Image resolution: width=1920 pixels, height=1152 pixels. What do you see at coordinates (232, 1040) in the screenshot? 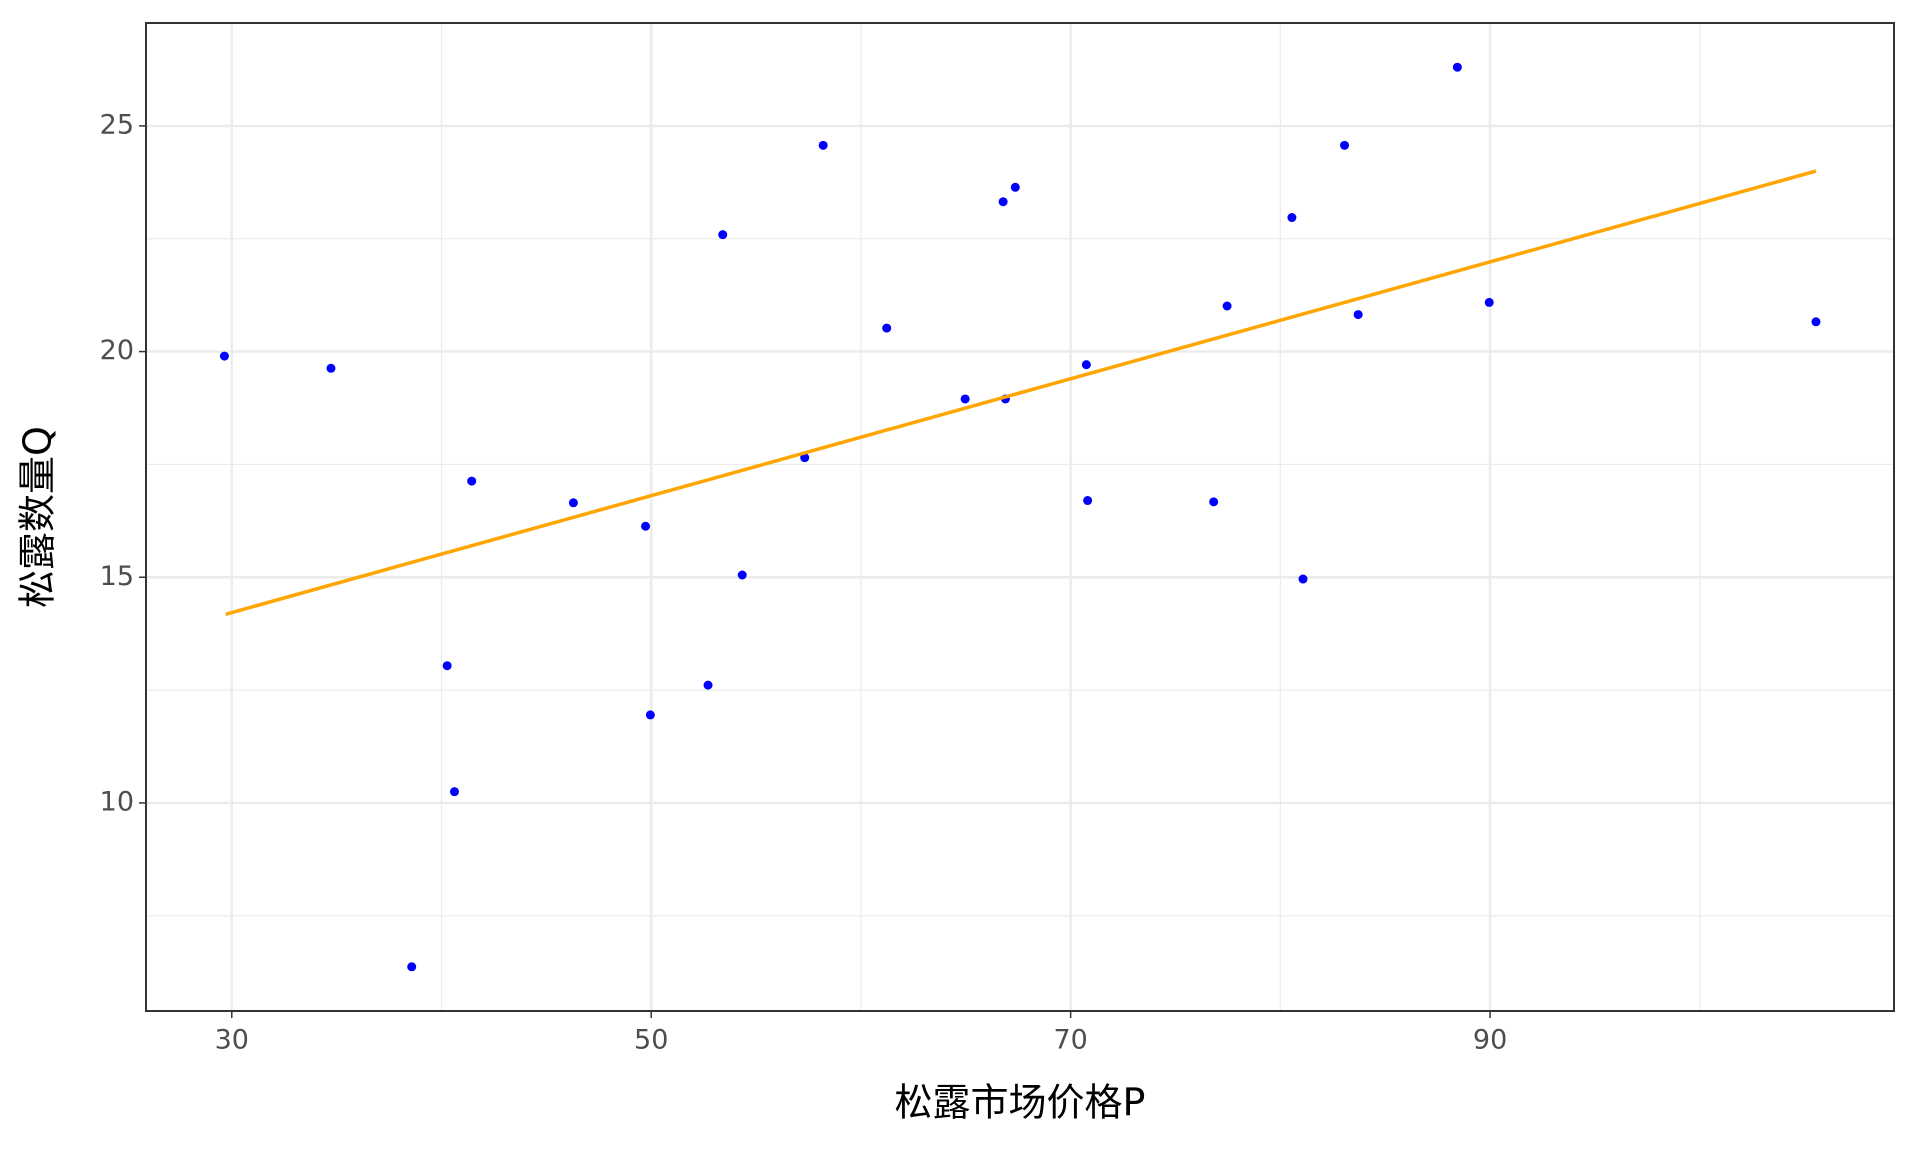
I see `x-tick-label: 30` at bounding box center [232, 1040].